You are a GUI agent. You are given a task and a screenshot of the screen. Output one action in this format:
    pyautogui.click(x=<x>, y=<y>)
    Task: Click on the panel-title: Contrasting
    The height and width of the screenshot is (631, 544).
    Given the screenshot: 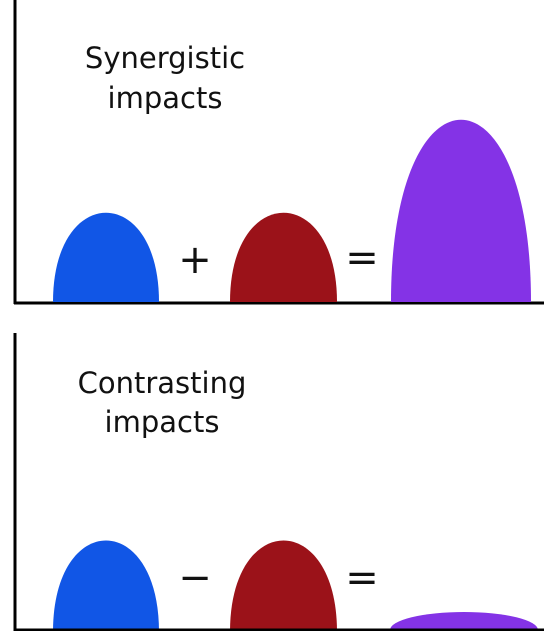 What is the action you would take?
    pyautogui.click(x=162, y=383)
    